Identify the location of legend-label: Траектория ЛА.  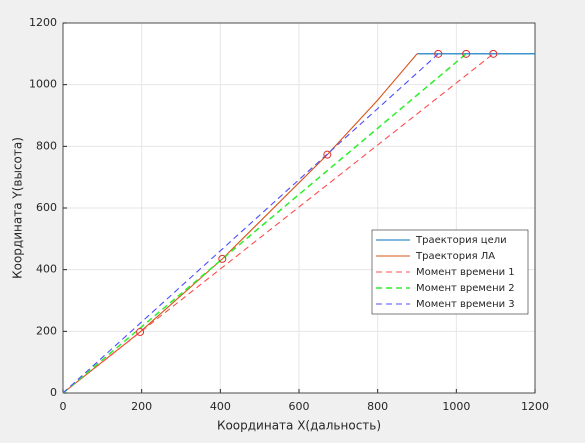
(455, 256).